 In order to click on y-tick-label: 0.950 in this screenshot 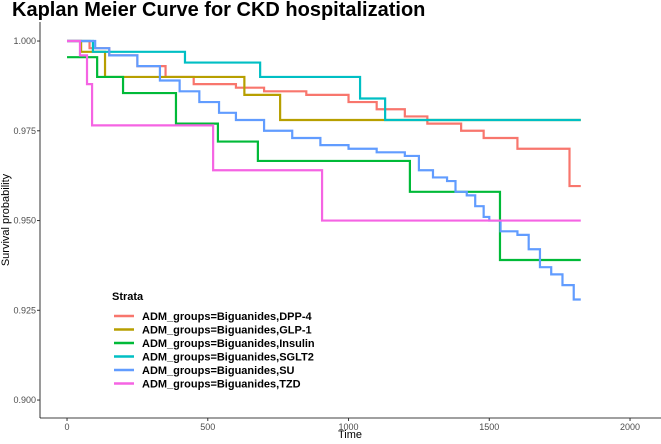, I will do `click(24, 221)`.